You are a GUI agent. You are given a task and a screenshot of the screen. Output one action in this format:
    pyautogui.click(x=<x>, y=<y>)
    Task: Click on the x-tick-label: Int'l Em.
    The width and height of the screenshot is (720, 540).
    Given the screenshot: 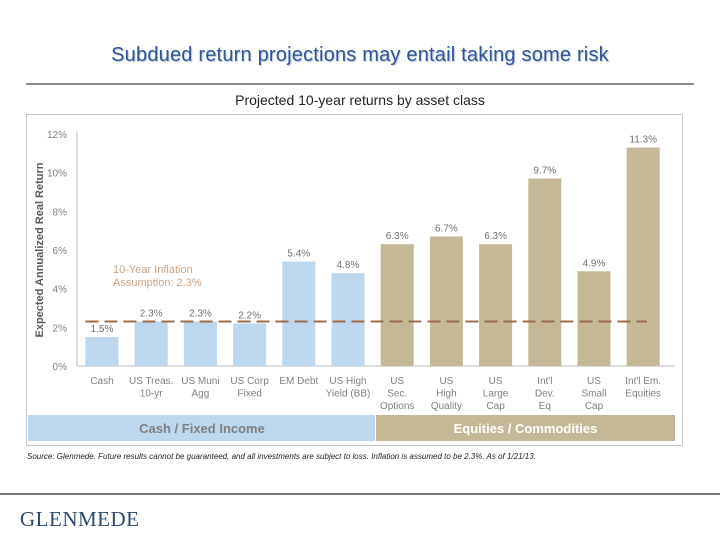 What is the action you would take?
    pyautogui.click(x=643, y=381)
    